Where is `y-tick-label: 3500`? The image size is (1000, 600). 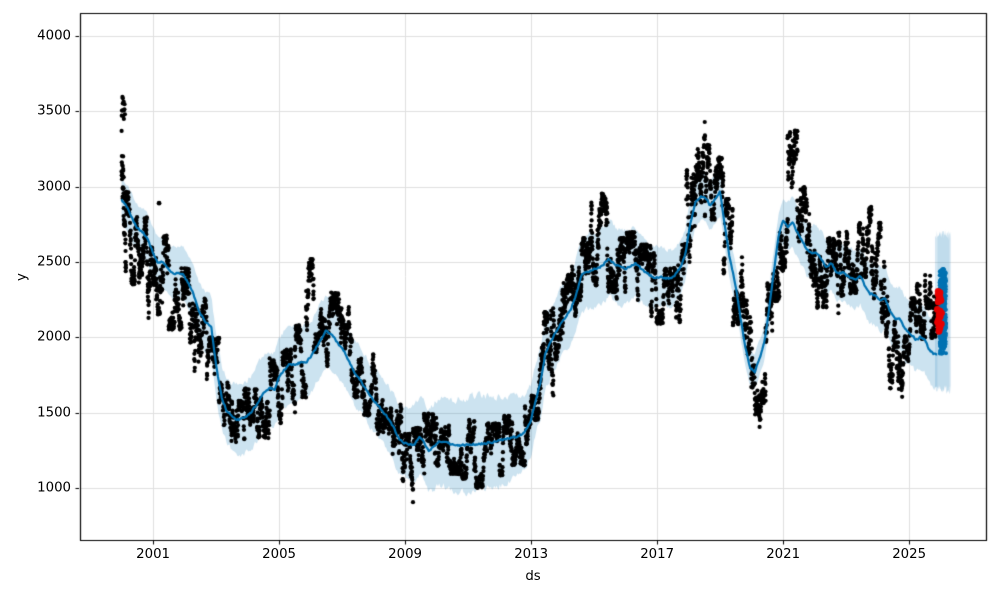 y-tick-label: 3500 is located at coordinates (54, 111).